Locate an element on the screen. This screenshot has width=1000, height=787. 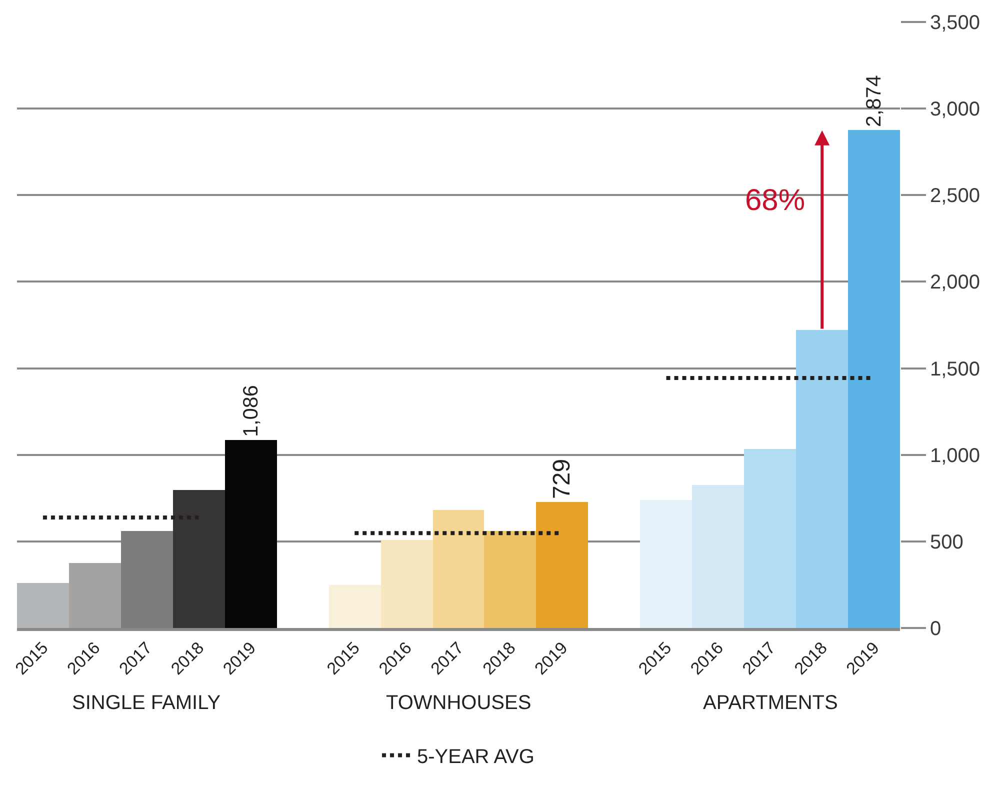
y-tick-label: 500 is located at coordinates (947, 542).